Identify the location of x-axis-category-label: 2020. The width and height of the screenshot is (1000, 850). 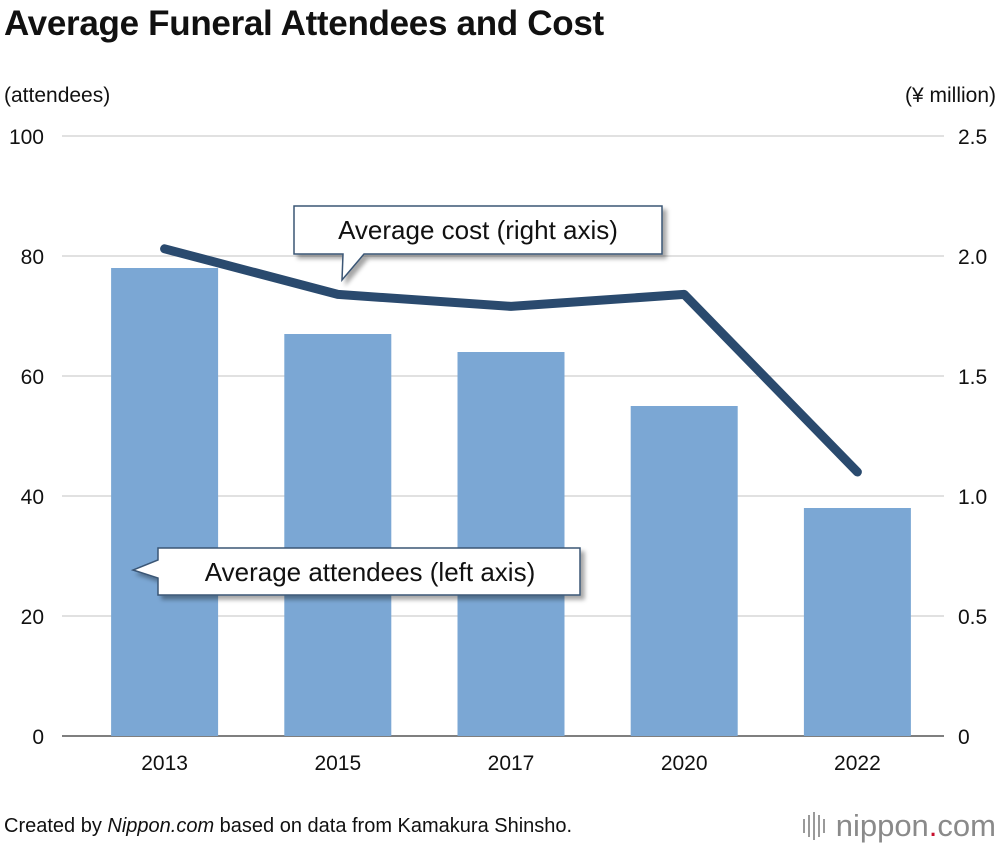
(684, 763).